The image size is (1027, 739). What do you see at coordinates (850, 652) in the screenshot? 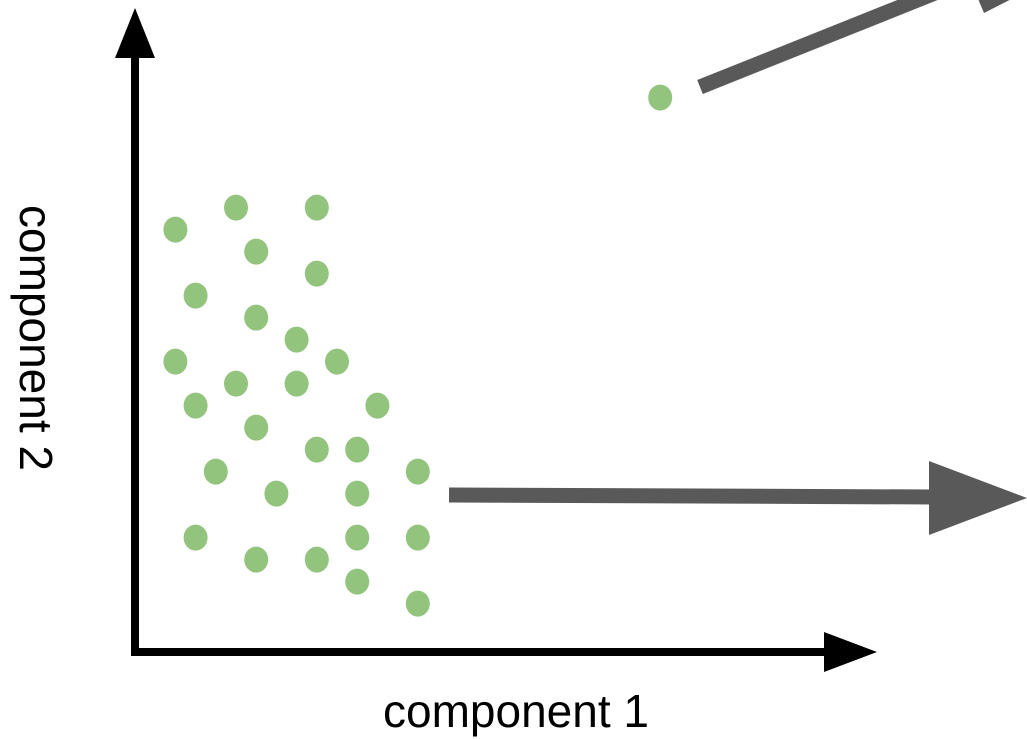
I see `x-axis-arrowhead-icon` at bounding box center [850, 652].